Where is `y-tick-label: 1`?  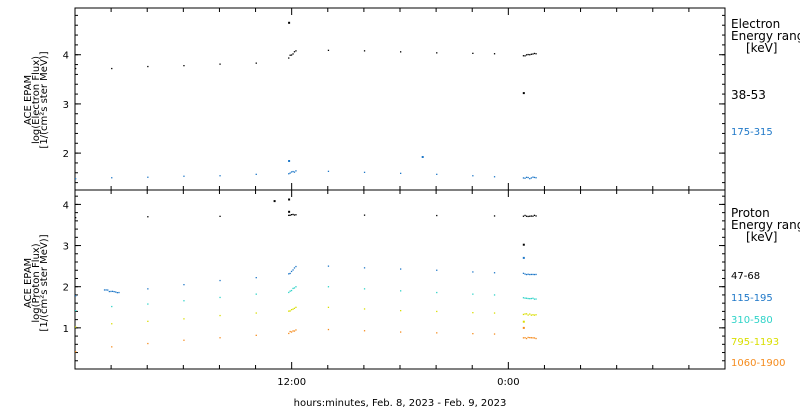
y-tick-label: 1 is located at coordinates (66, 329).